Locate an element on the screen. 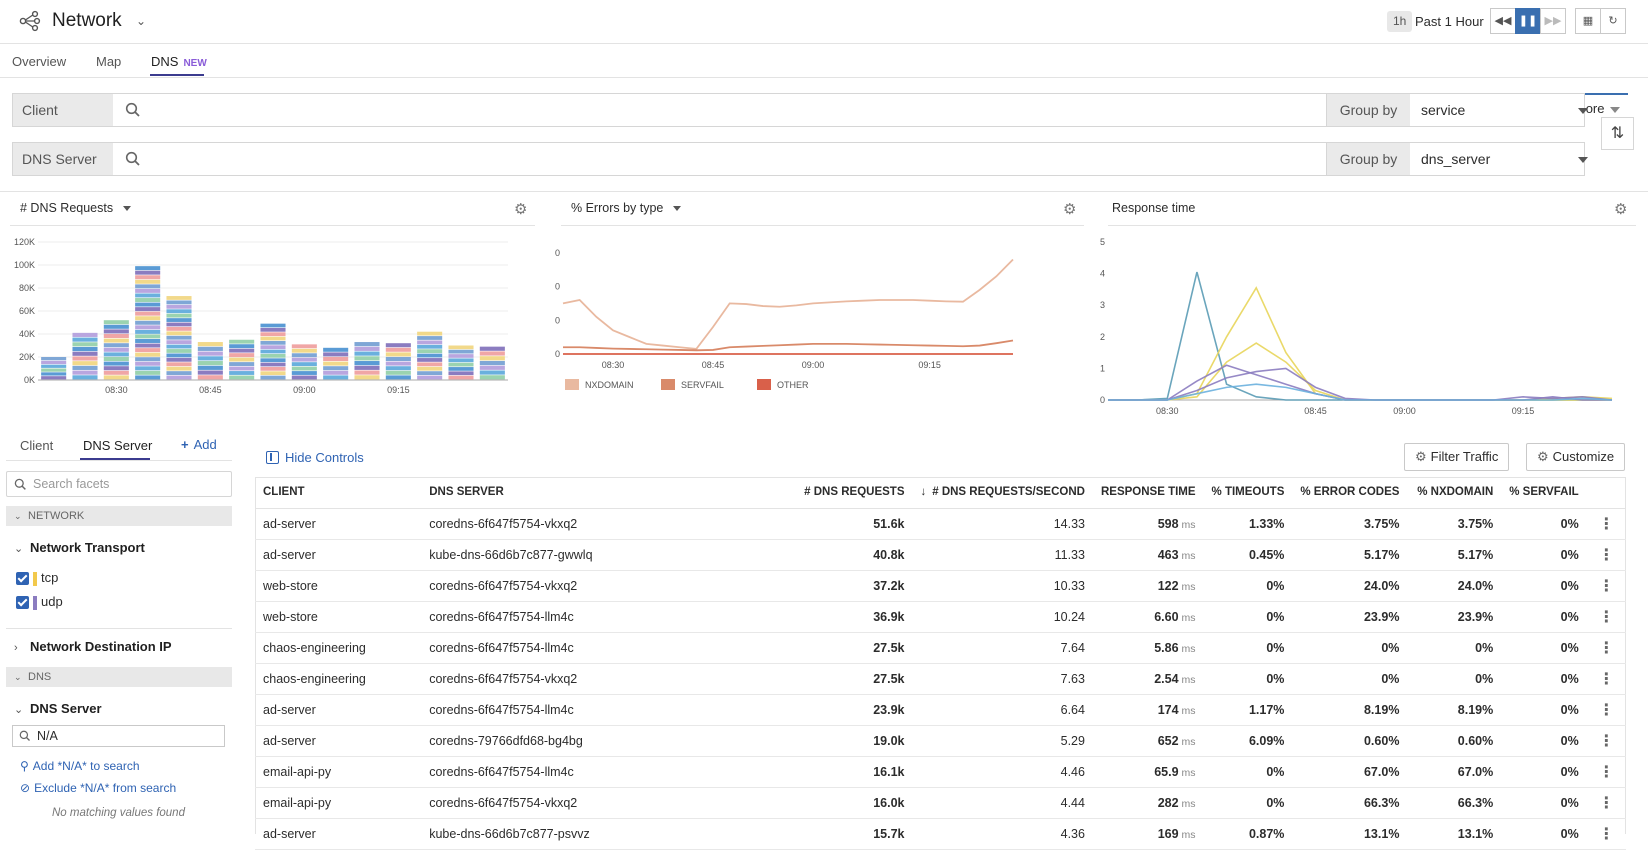 The width and height of the screenshot is (1648, 850). swap-direction-button: ⇅ is located at coordinates (1617, 133).